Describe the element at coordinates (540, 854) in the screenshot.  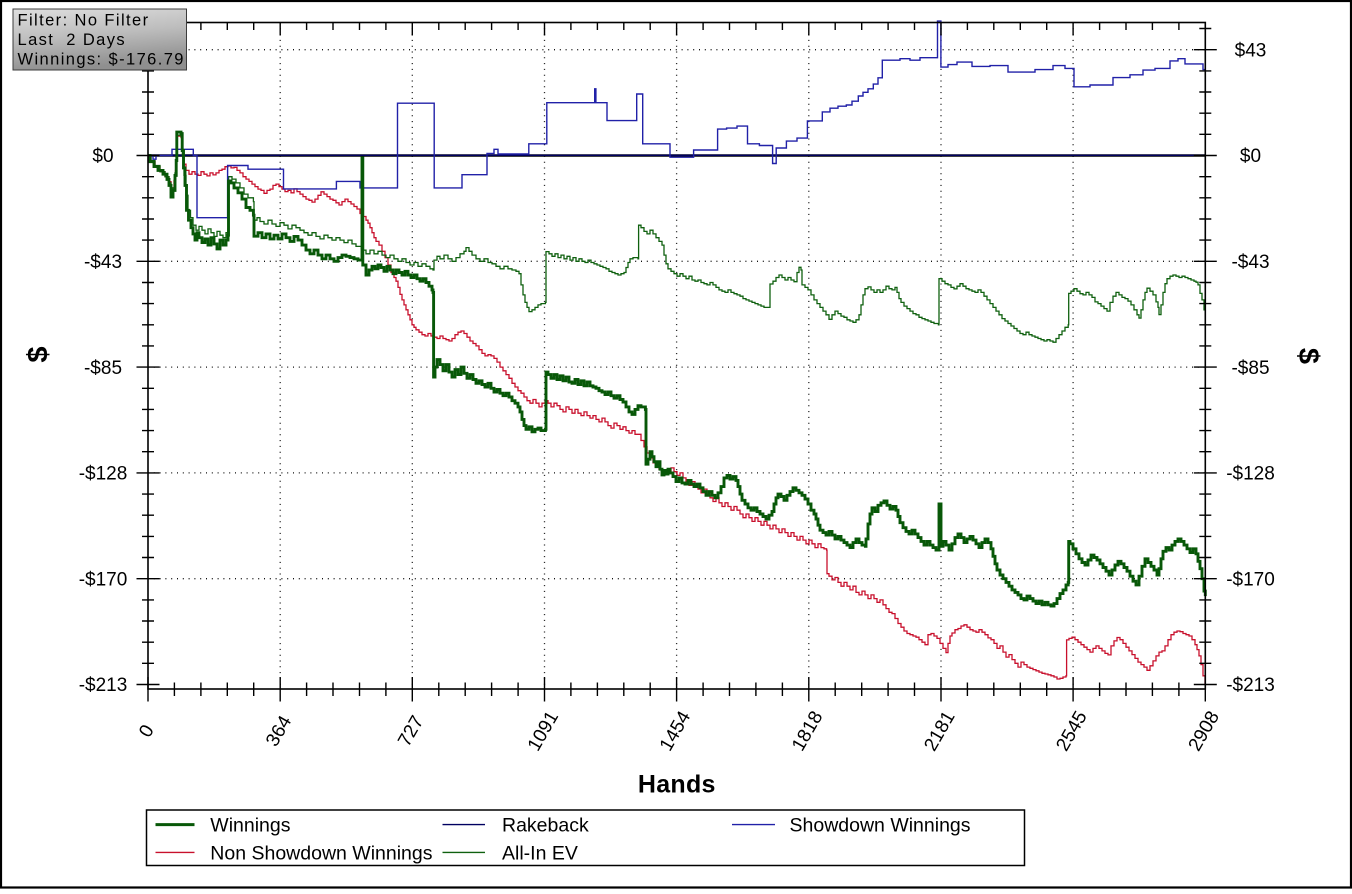
I see `svg-text: All-In EV` at that location.